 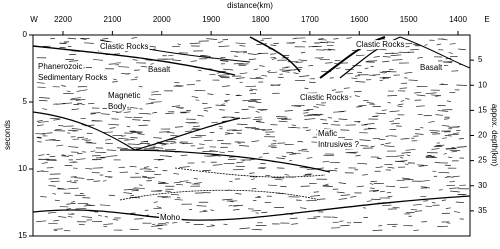 What do you see at coordinates (72, 77) in the screenshot?
I see `annotation: Sedimentary Rocks` at bounding box center [72, 77].